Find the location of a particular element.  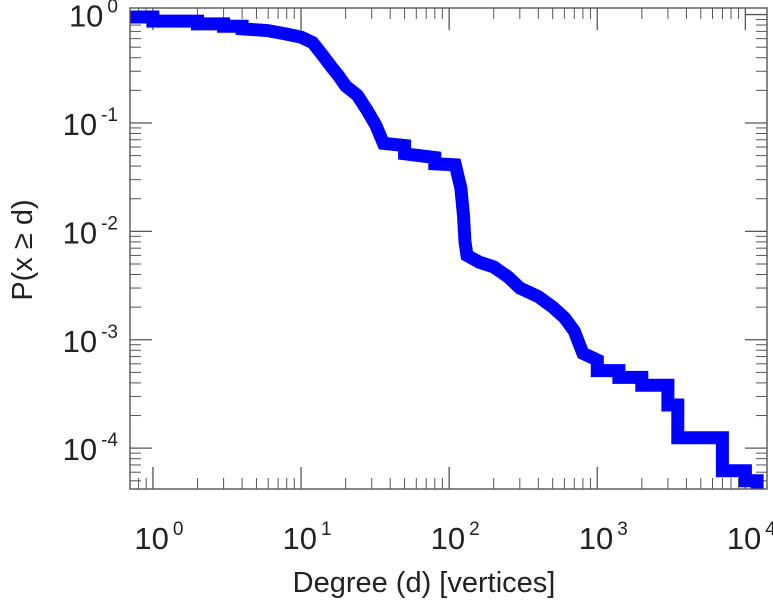

x-tick-label: 10 4 is located at coordinates (750, 537).